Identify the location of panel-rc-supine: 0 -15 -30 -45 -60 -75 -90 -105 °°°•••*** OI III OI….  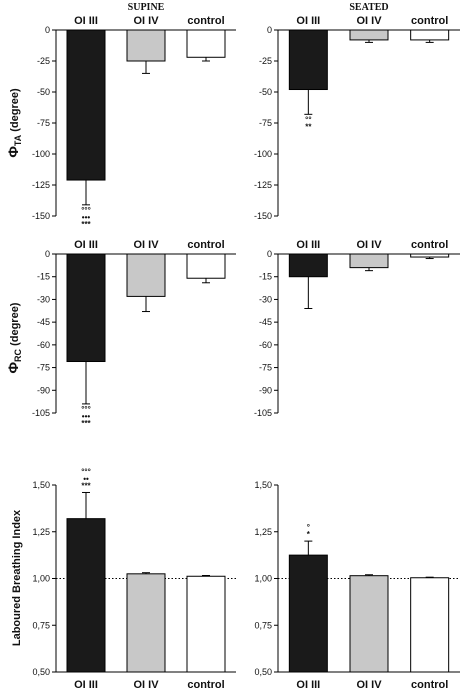
(134, 333).